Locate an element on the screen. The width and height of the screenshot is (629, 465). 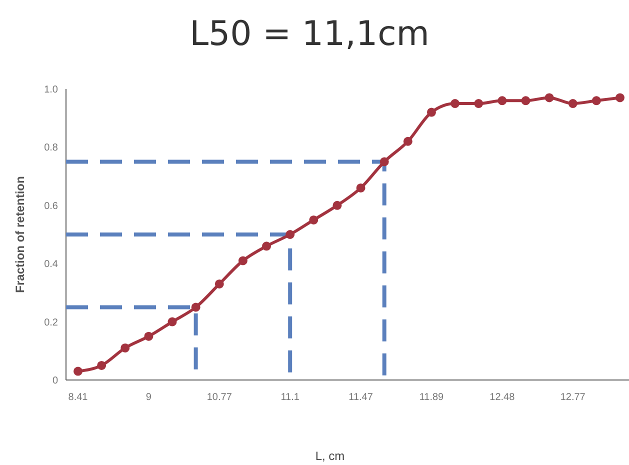
y-tick-label: 1.0 is located at coordinates (51, 90).